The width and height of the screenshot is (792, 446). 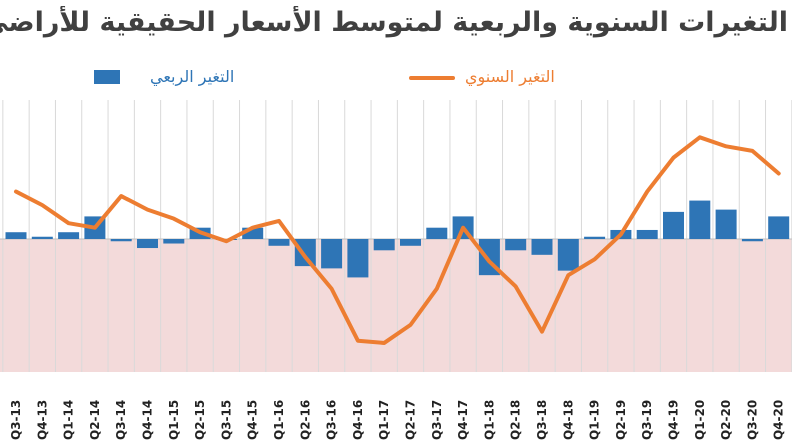 What do you see at coordinates (700, 420) in the screenshot?
I see `x-tick-label: Q1-20` at bounding box center [700, 420].